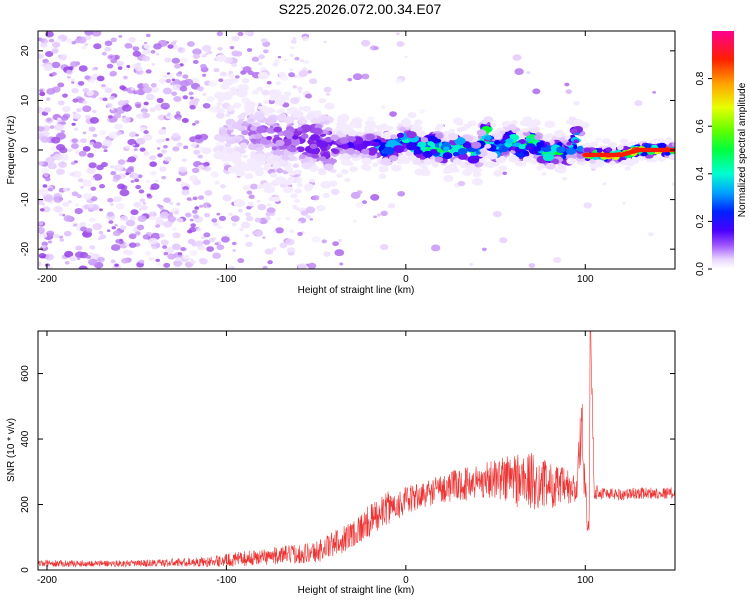 This screenshot has width=750, height=600. I want to click on colorbar-tick-label: 0.4, so click(700, 173).